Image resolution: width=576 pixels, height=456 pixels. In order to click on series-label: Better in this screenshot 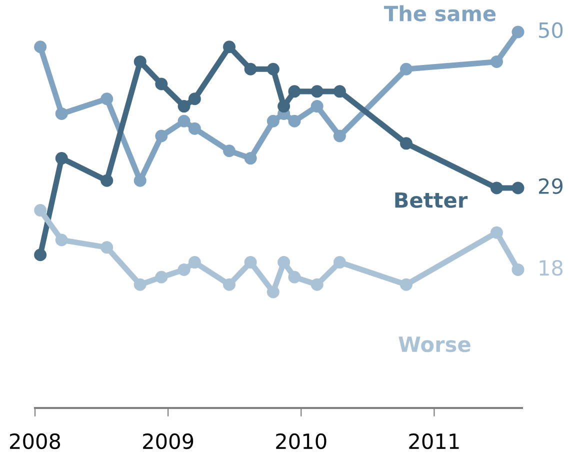, I will do `click(431, 200)`.